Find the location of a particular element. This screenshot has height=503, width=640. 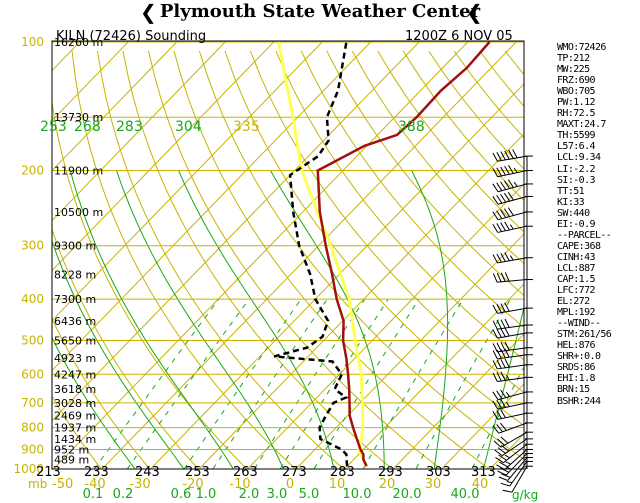

index-line: --PARCEL-- is located at coordinates (584, 235).